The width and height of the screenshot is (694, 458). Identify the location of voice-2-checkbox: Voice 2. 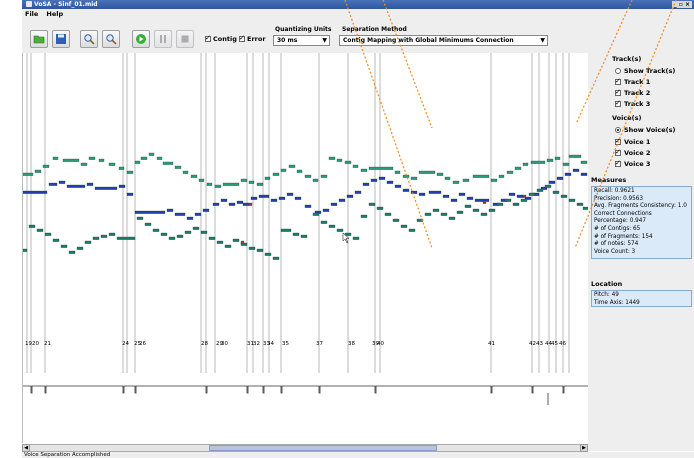
(632, 153).